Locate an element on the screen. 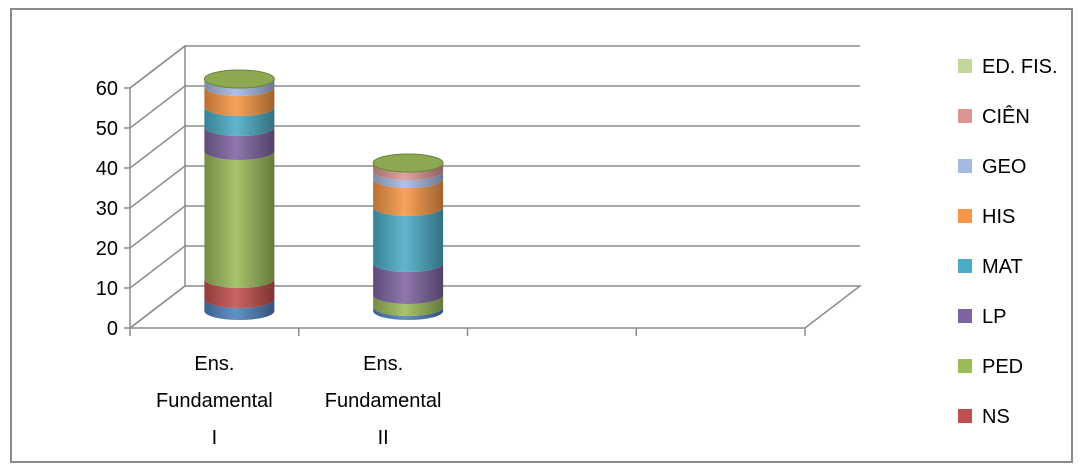 The image size is (1083, 465). bar-segment-ns is located at coordinates (239, 293).